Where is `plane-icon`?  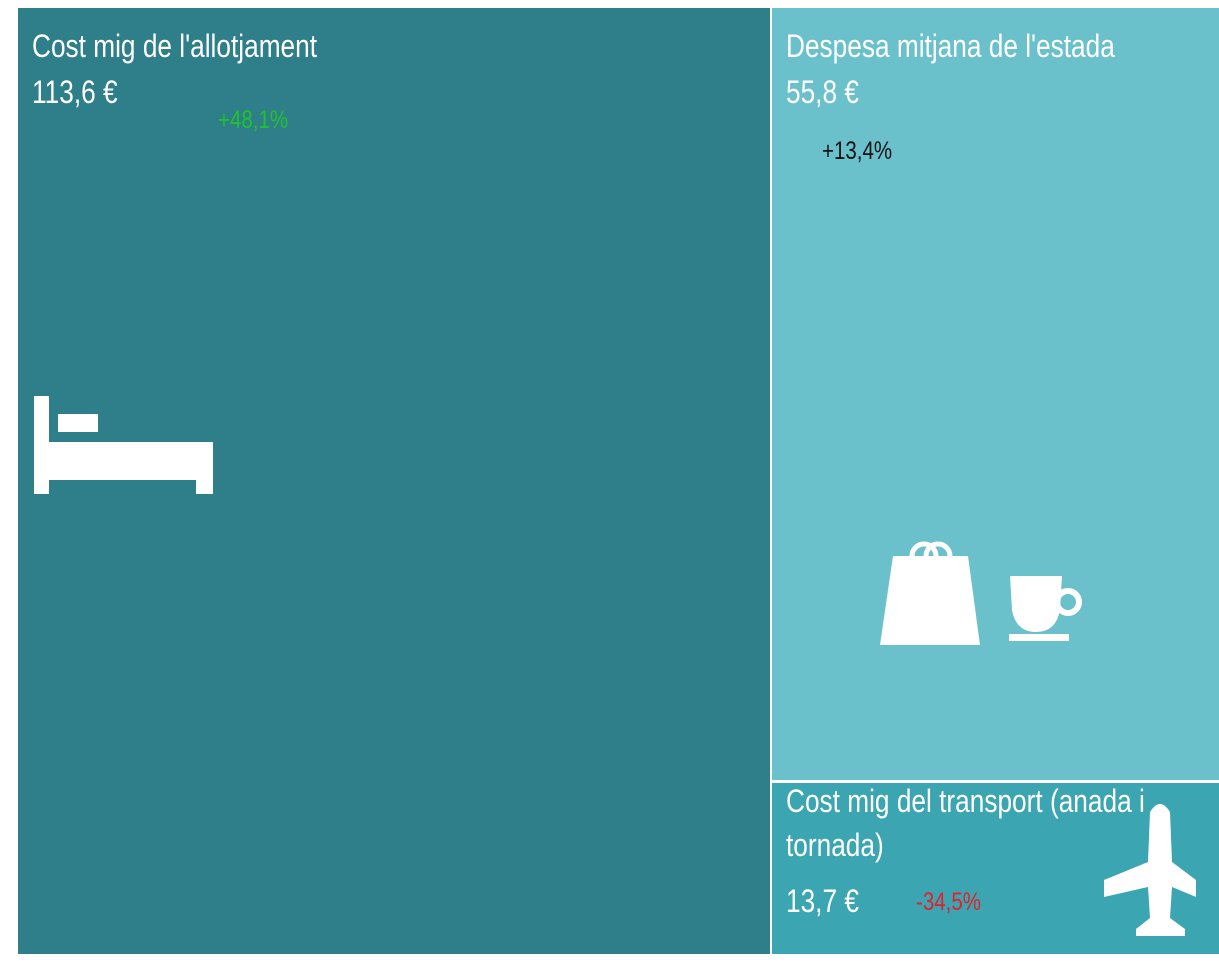 plane-icon is located at coordinates (1150, 870).